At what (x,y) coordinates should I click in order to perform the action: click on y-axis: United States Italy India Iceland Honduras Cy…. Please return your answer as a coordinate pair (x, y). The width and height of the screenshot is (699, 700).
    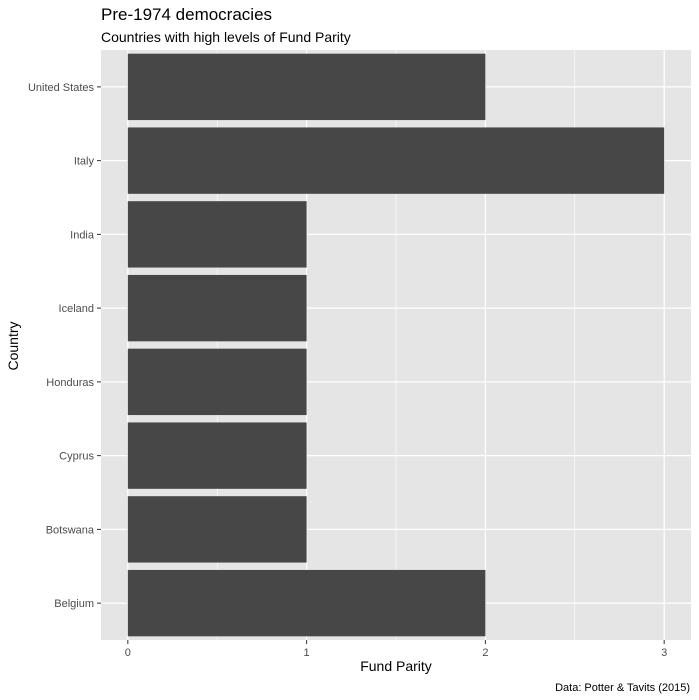
    Looking at the image, I should click on (64, 346).